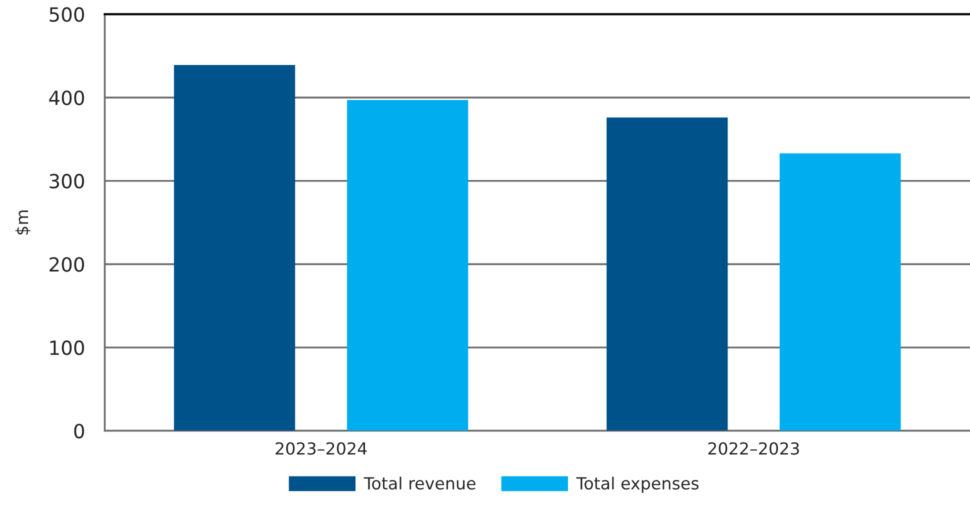 Image resolution: width=970 pixels, height=508 pixels. Describe the element at coordinates (67, 264) in the screenshot. I see `y-tick-label: 200` at that location.